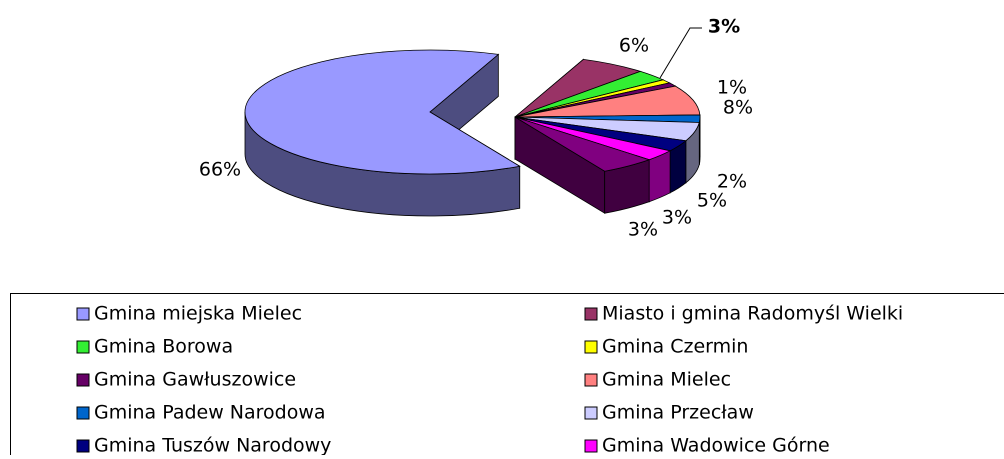  What do you see at coordinates (738, 108) in the screenshot?
I see `data-label: 8%` at bounding box center [738, 108].